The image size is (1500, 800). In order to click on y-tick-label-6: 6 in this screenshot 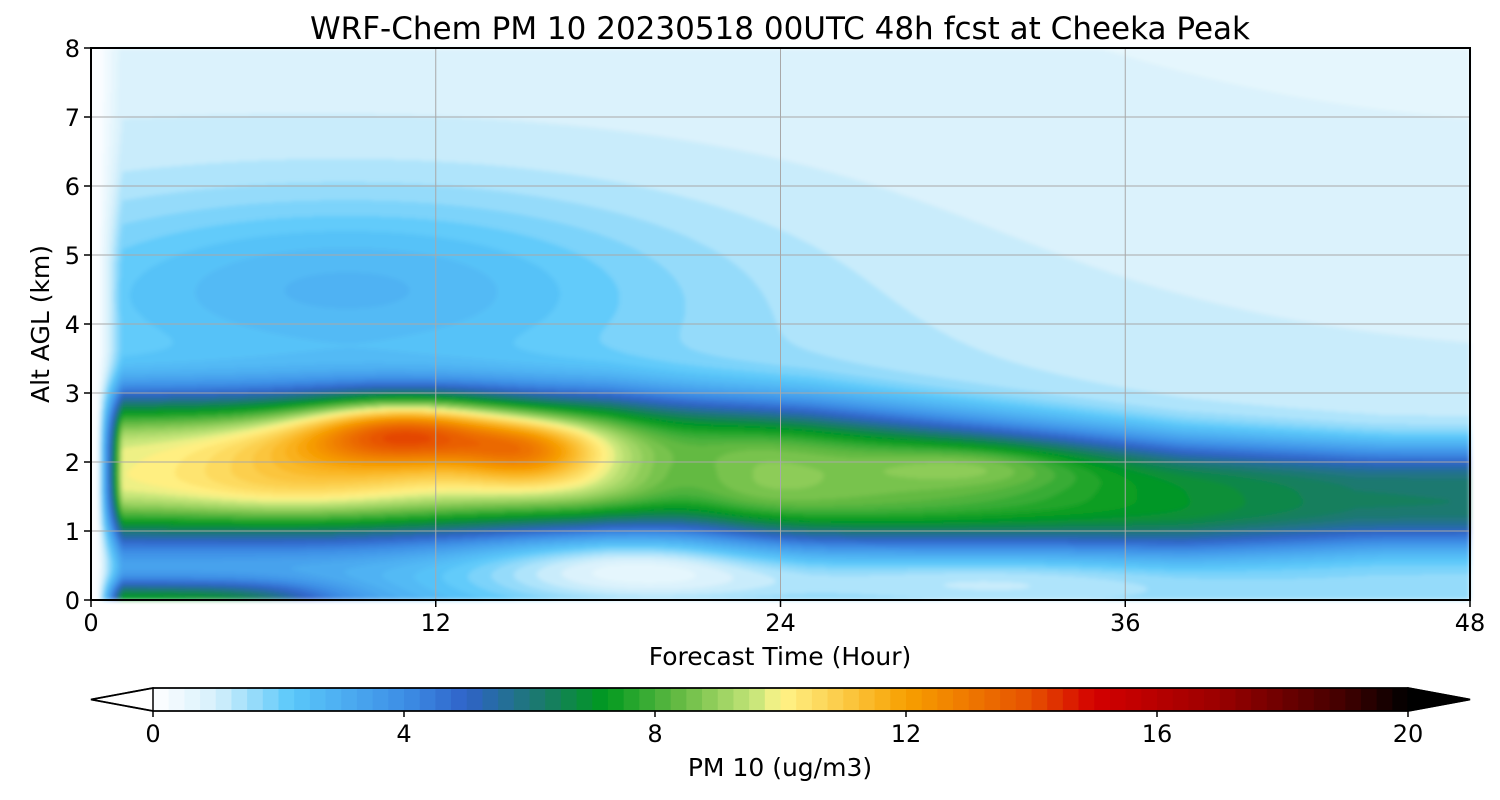, I will do `click(72, 187)`.